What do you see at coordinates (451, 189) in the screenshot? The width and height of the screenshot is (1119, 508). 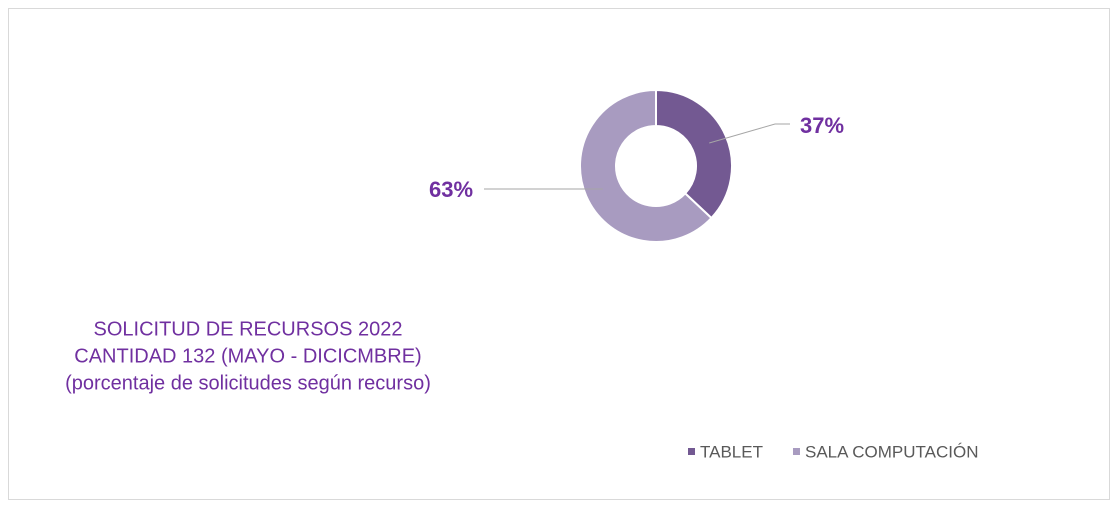 I see `data-label: 63%` at bounding box center [451, 189].